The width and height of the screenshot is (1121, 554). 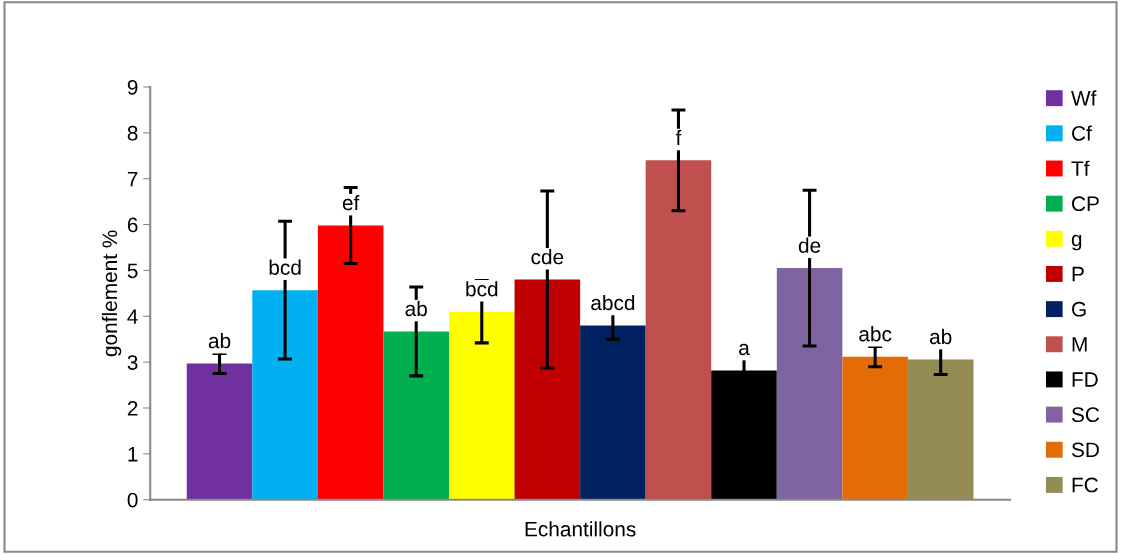 I want to click on legend-label: M, so click(x=1079, y=344).